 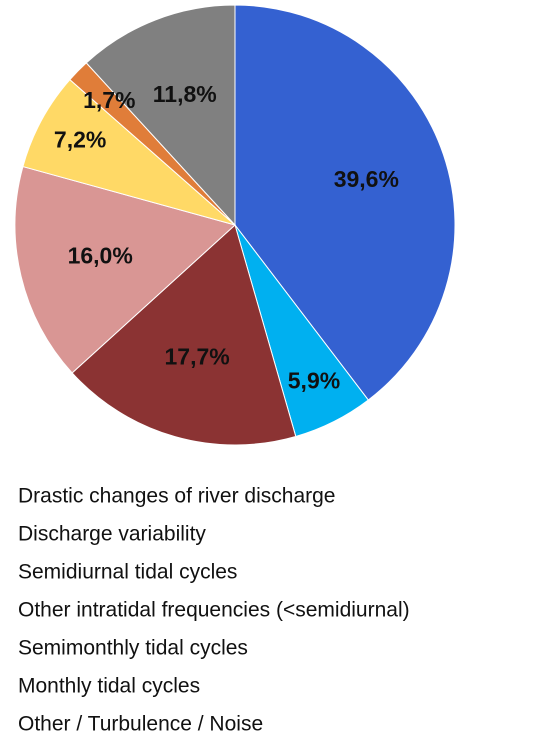 I want to click on legend-entry: Discharge variability, so click(x=112, y=534).